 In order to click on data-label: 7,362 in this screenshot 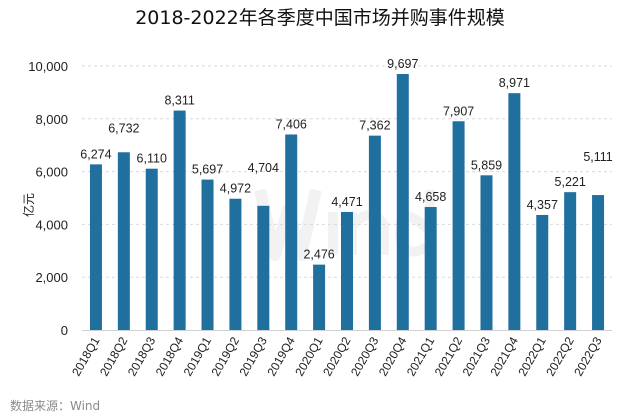, I will do `click(374, 126)`.